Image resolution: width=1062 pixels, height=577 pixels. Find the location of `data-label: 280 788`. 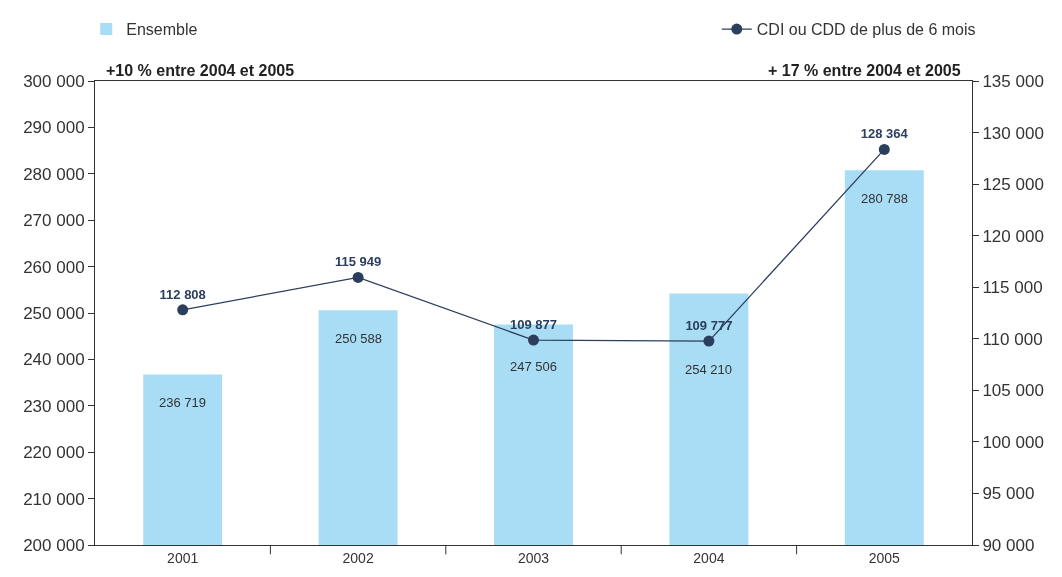

data-label: 280 788 is located at coordinates (884, 198).